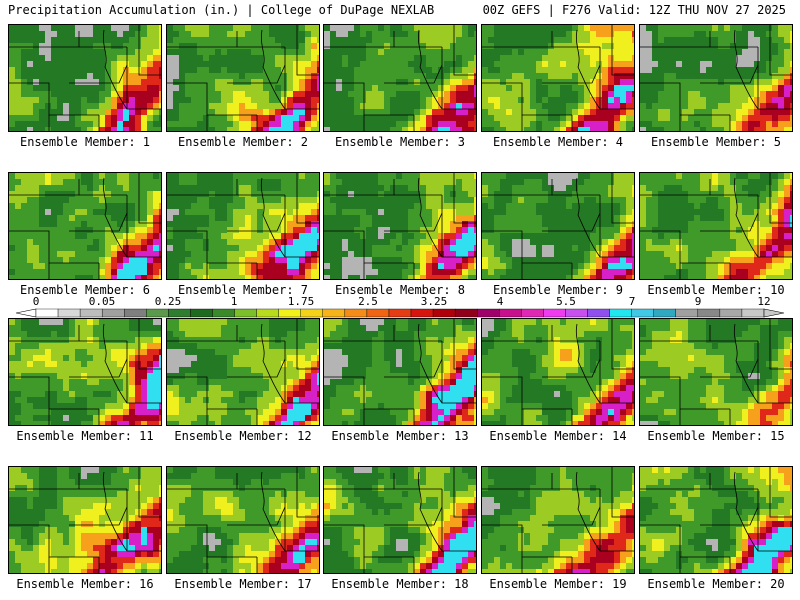 The width and height of the screenshot is (800, 600). What do you see at coordinates (558, 290) in the screenshot?
I see `panel-label: Ensemble Member: 9` at bounding box center [558, 290].